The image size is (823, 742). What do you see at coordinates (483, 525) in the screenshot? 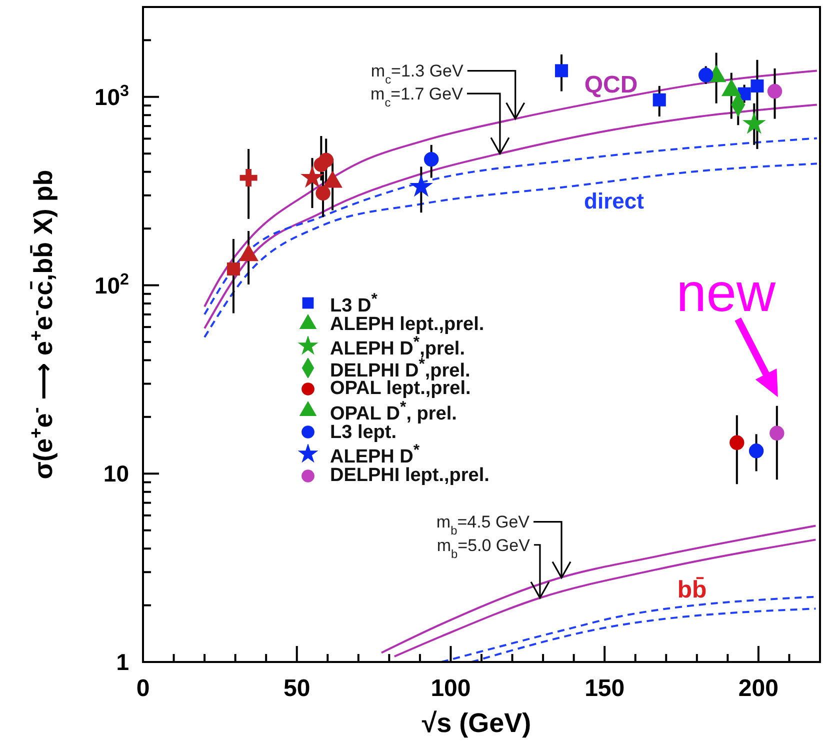
I see `annotation: m$_{b}$=4.5 GeV` at bounding box center [483, 525].